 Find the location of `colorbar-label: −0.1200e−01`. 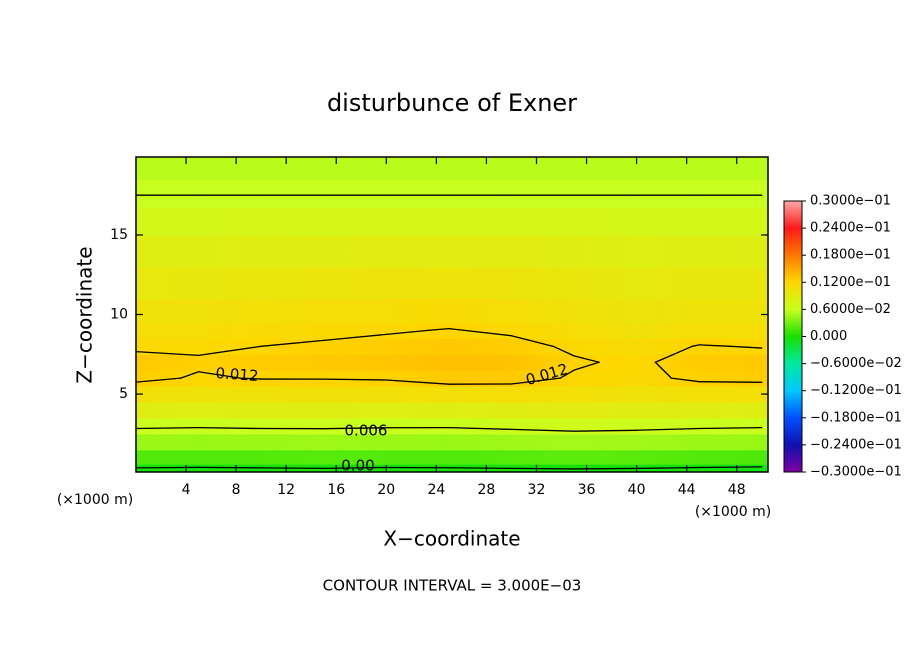

colorbar-label: −0.1200e−01 is located at coordinates (856, 390).